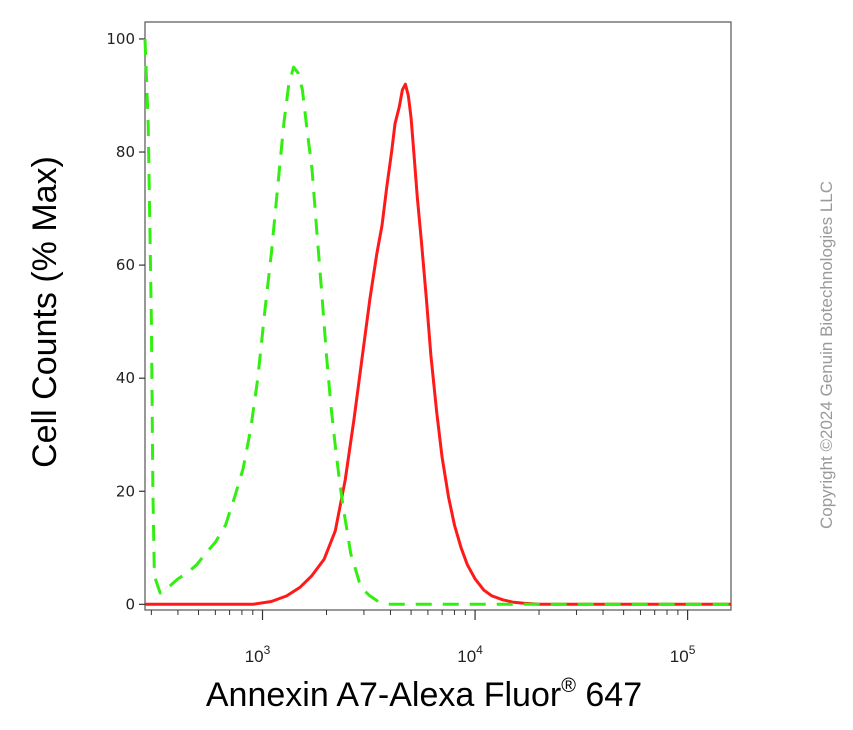  Describe the element at coordinates (125, 491) in the screenshot. I see `y-tick-label: 20` at that location.